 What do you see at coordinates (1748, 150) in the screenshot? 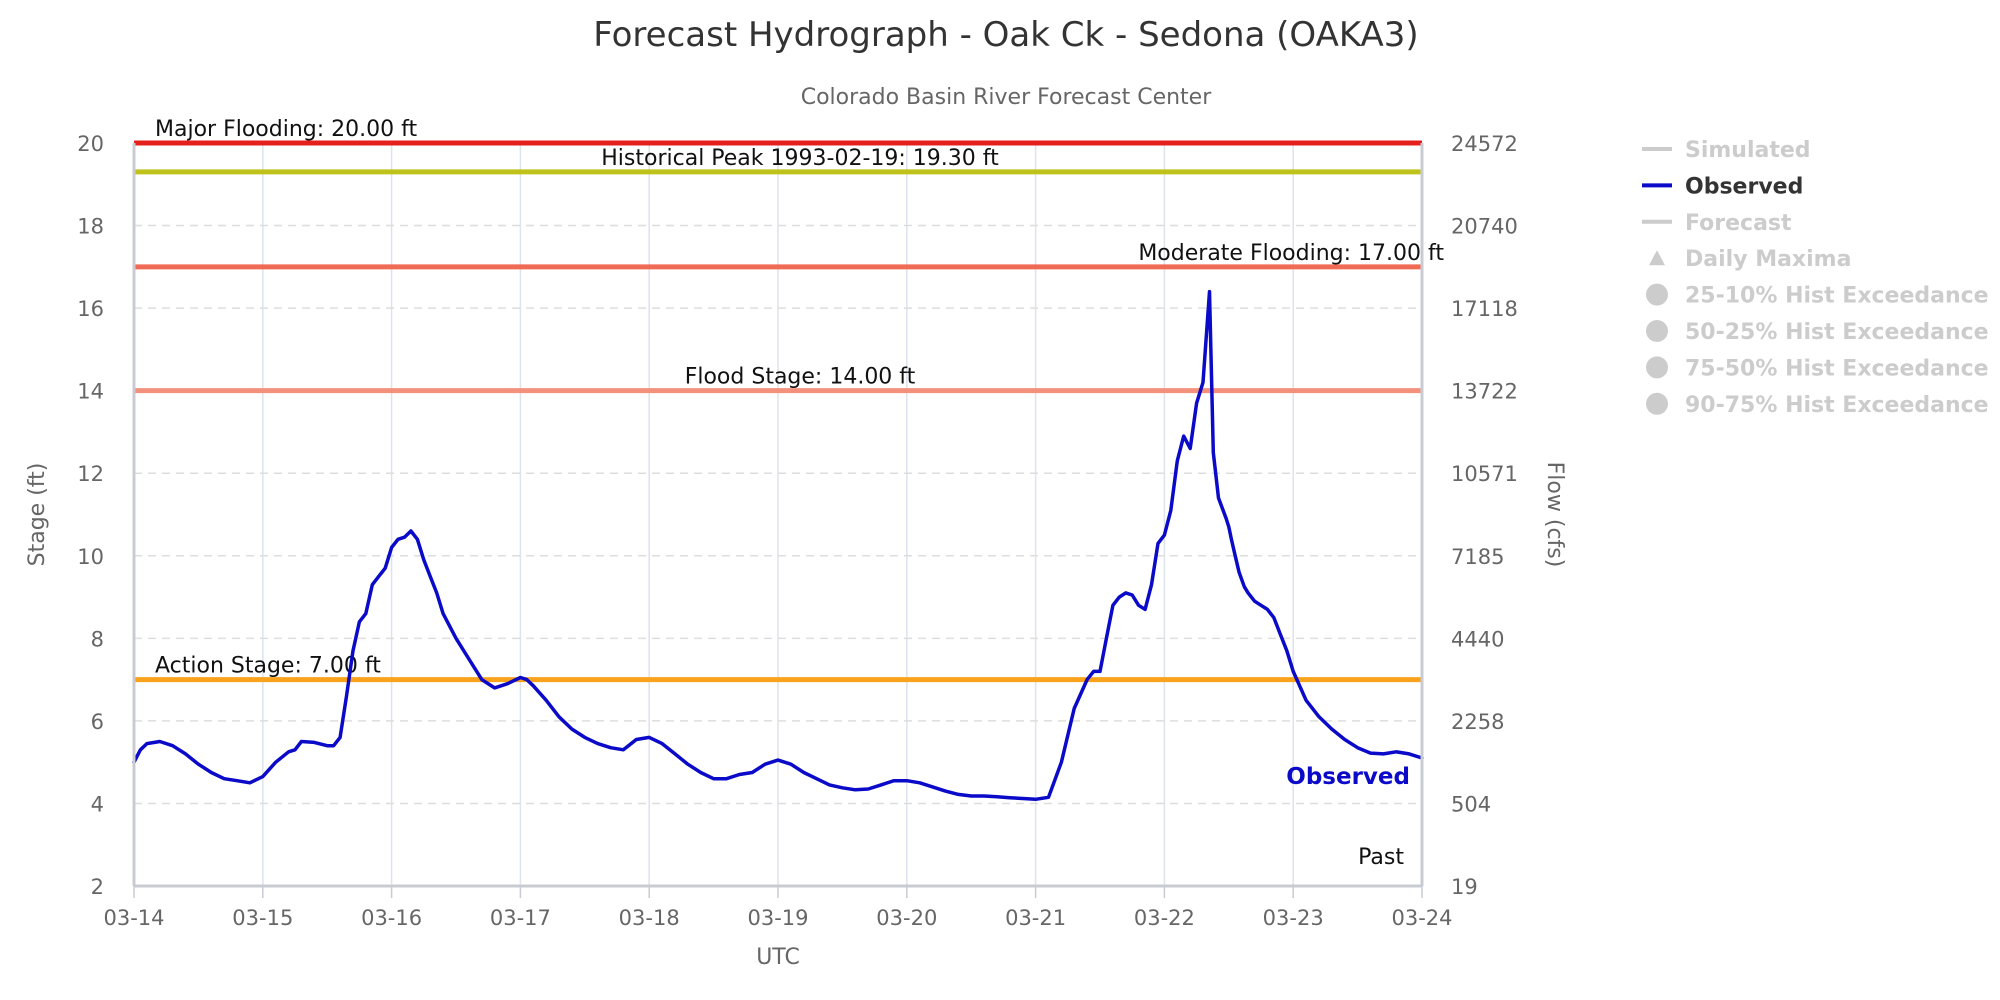
I see `legend-label: Simulated` at bounding box center [1748, 150].